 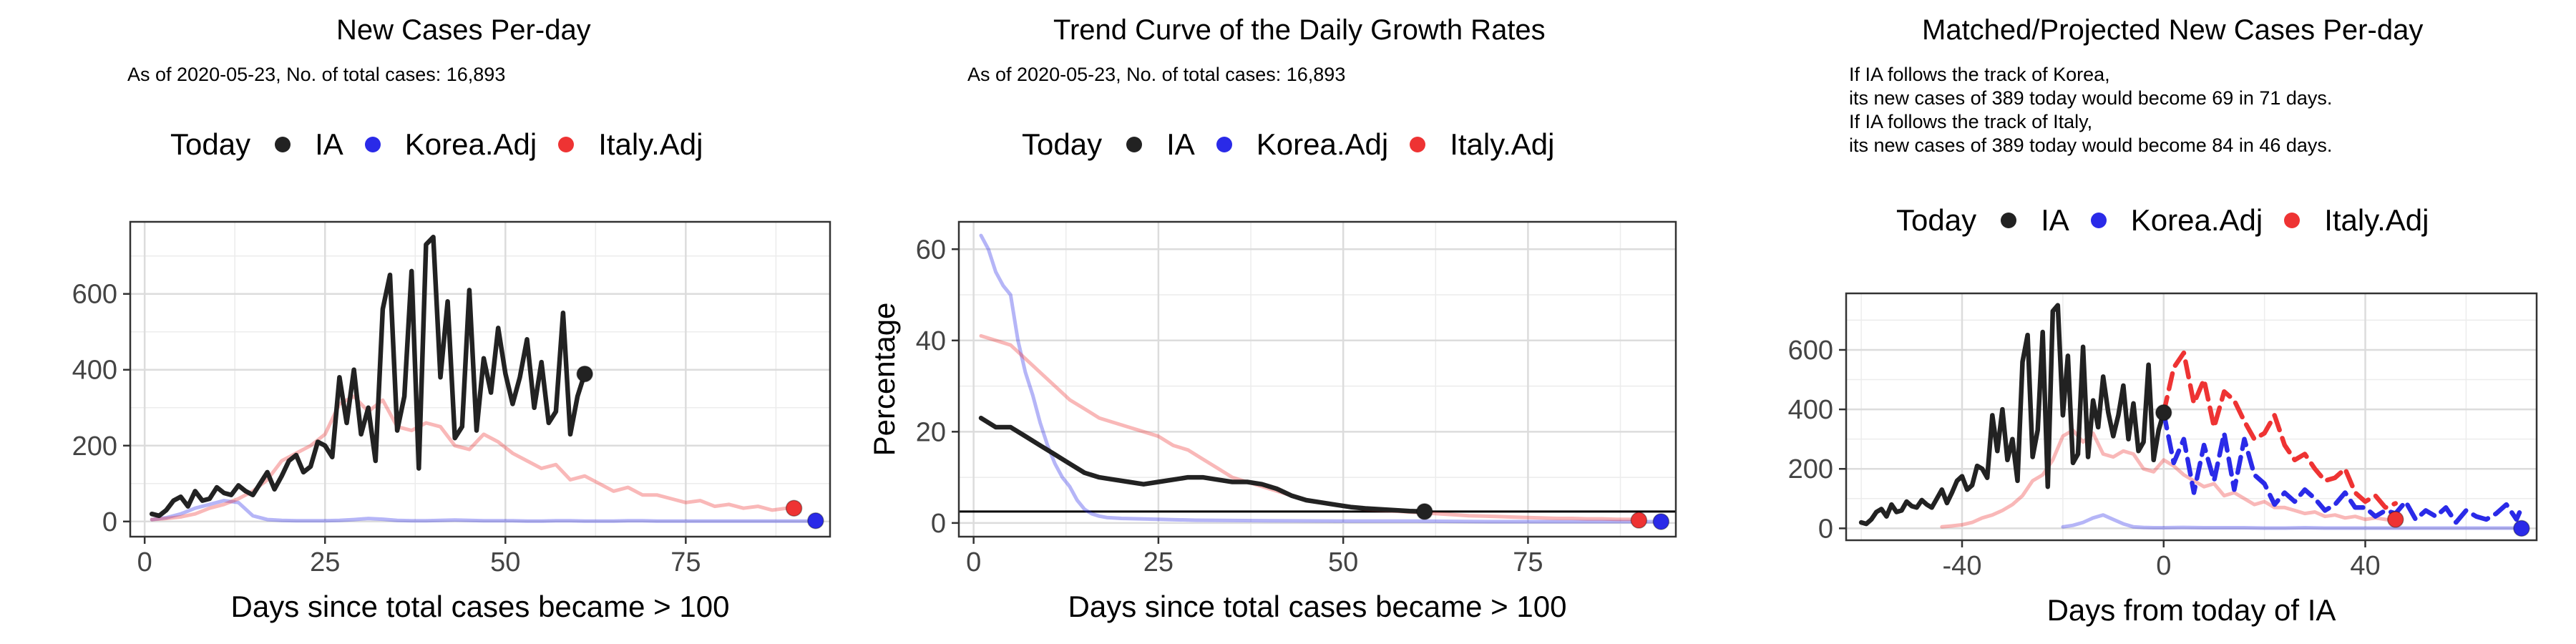 I want to click on chart-subtitle-line-3: If IA follows the track of Italy,, so click(x=1971, y=122).